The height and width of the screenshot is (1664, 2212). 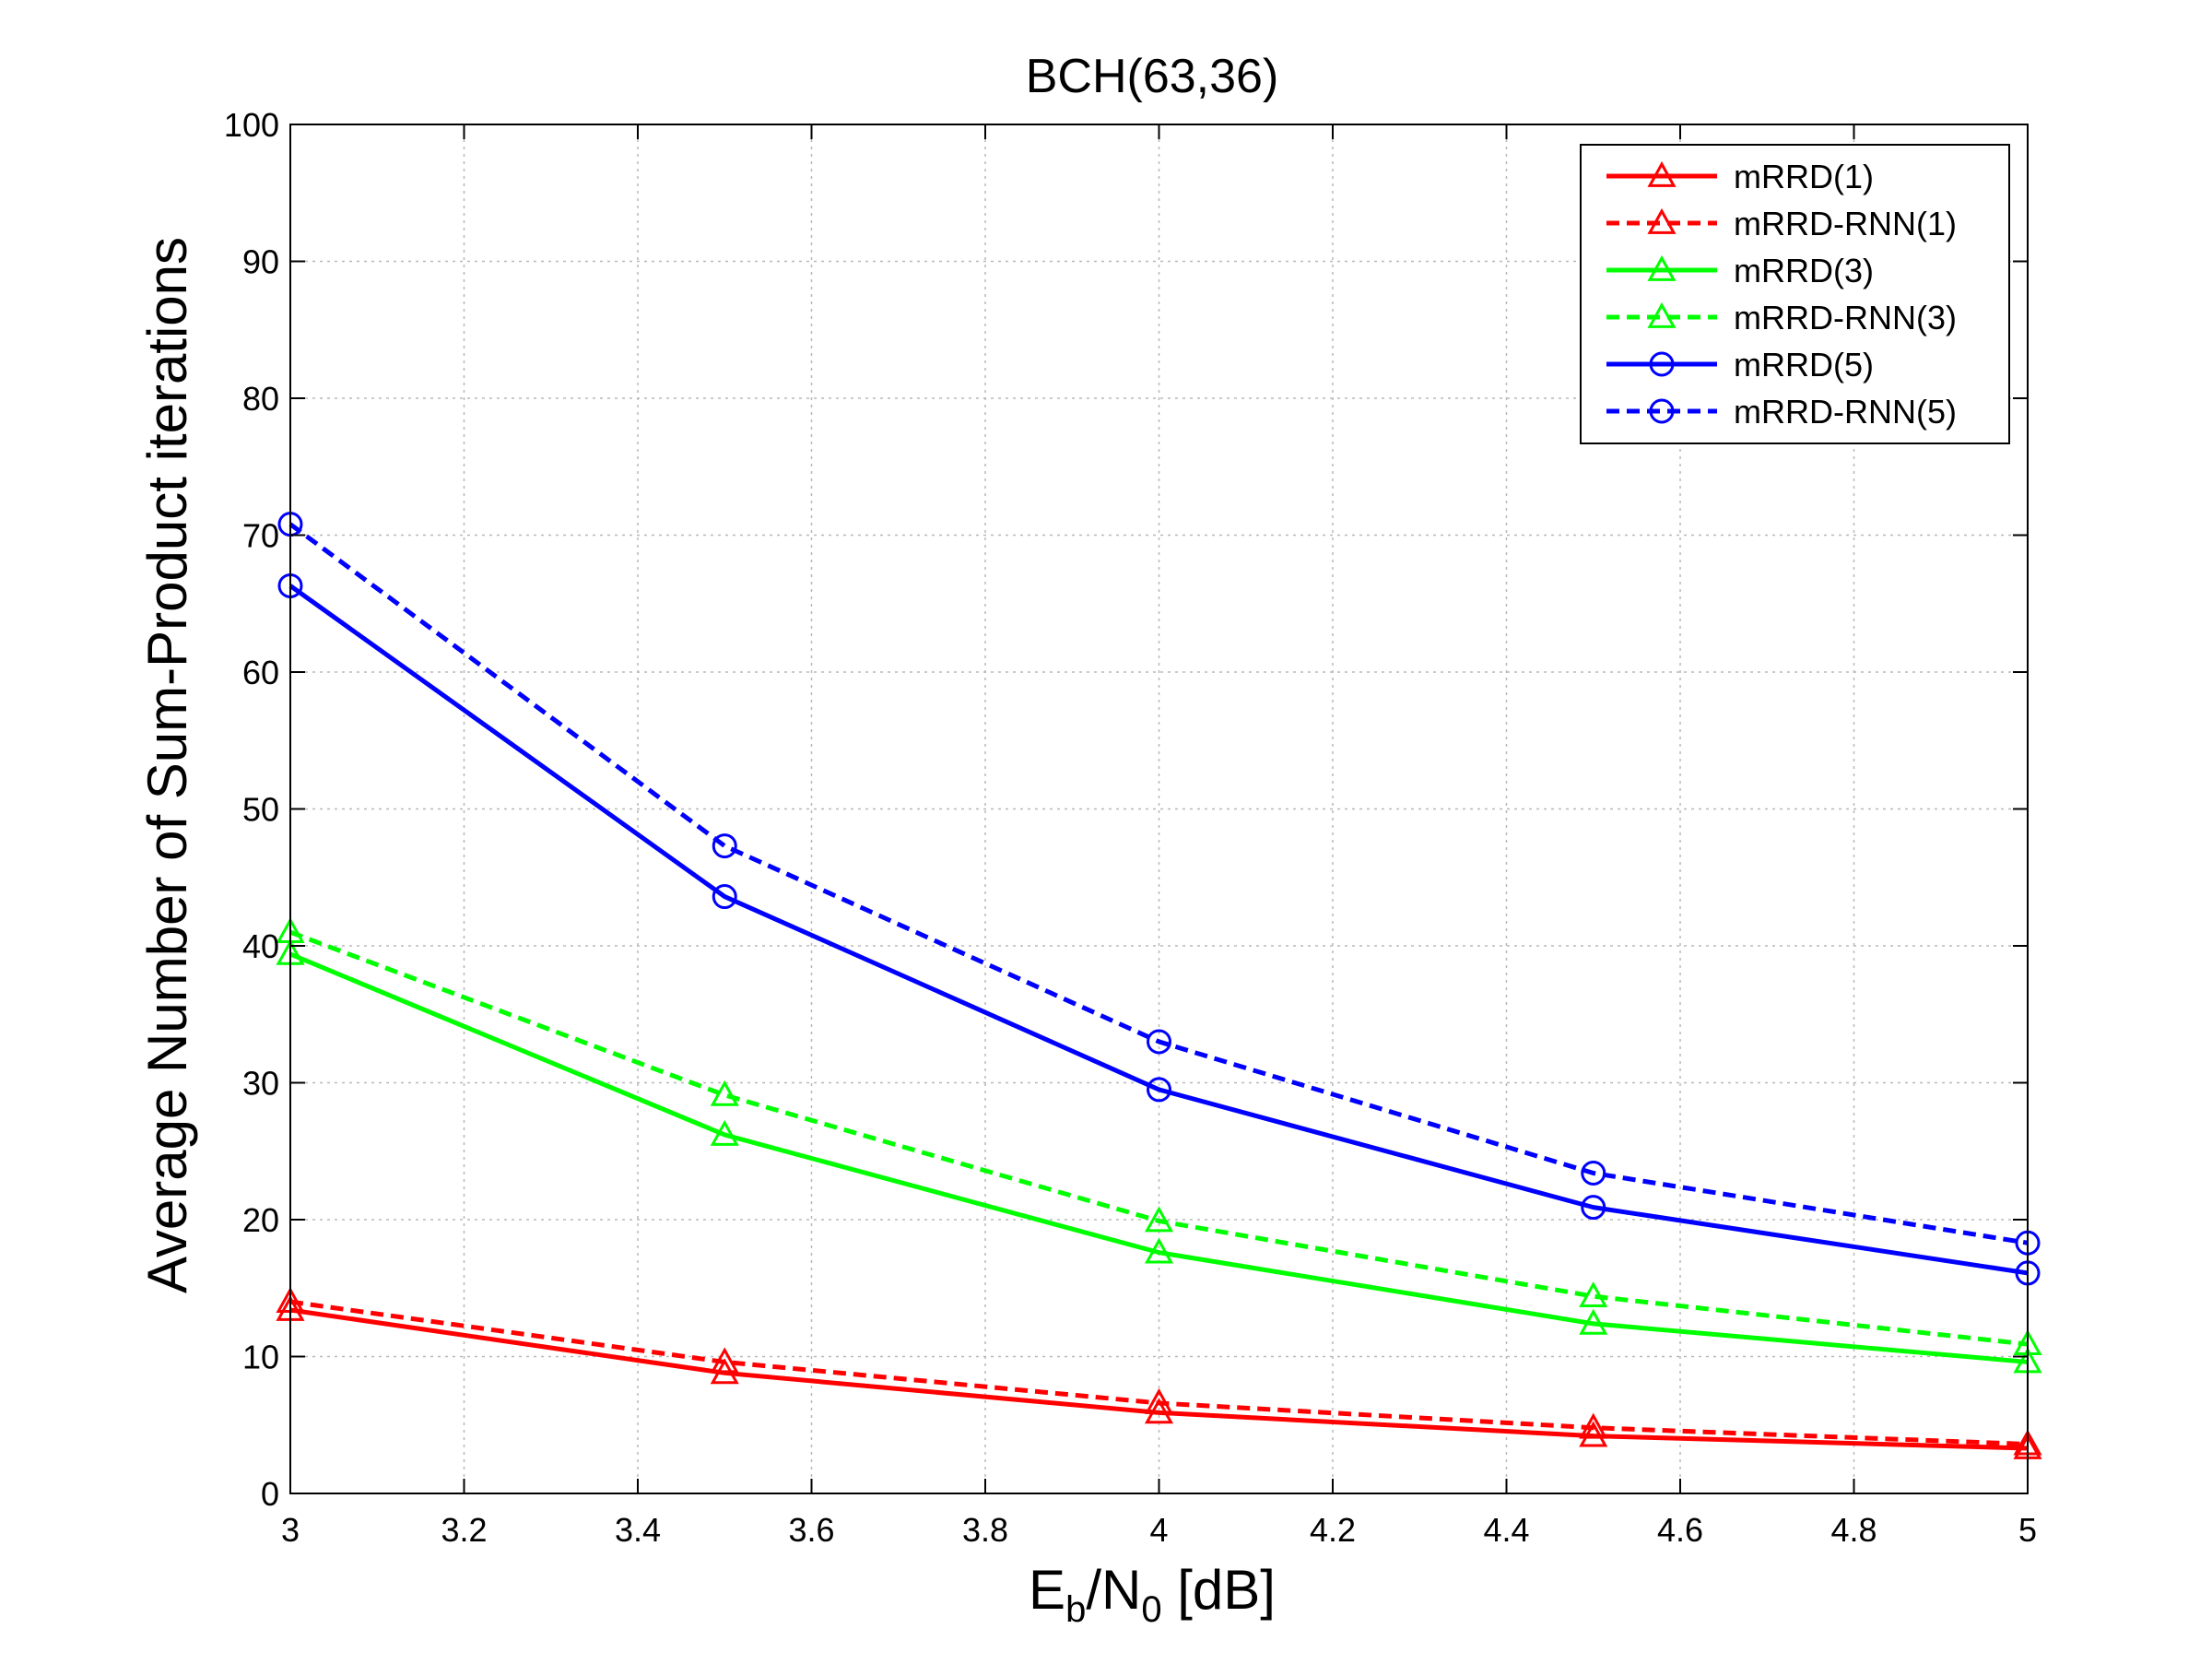 I want to click on y-tick-label: 0, so click(x=270, y=1494).